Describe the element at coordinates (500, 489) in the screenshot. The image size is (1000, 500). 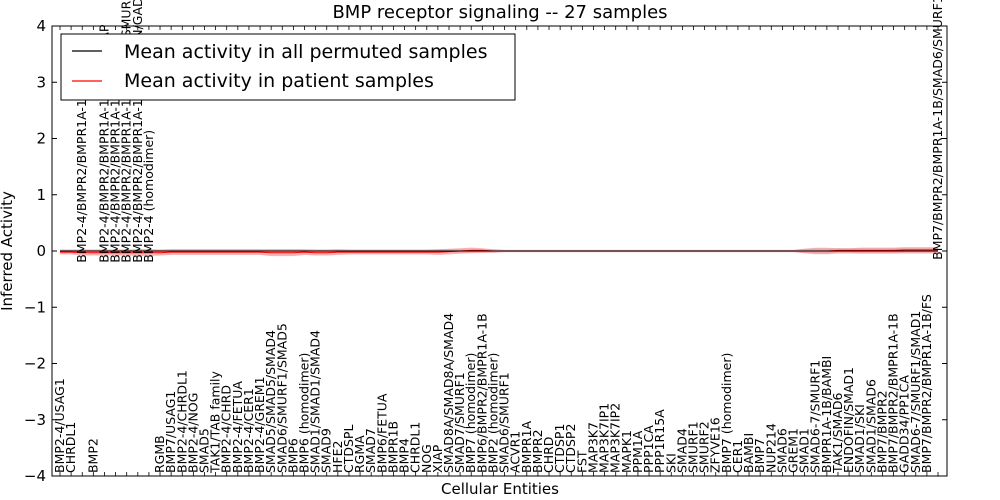
I see `x-axis-label: Cellular Entities` at that location.